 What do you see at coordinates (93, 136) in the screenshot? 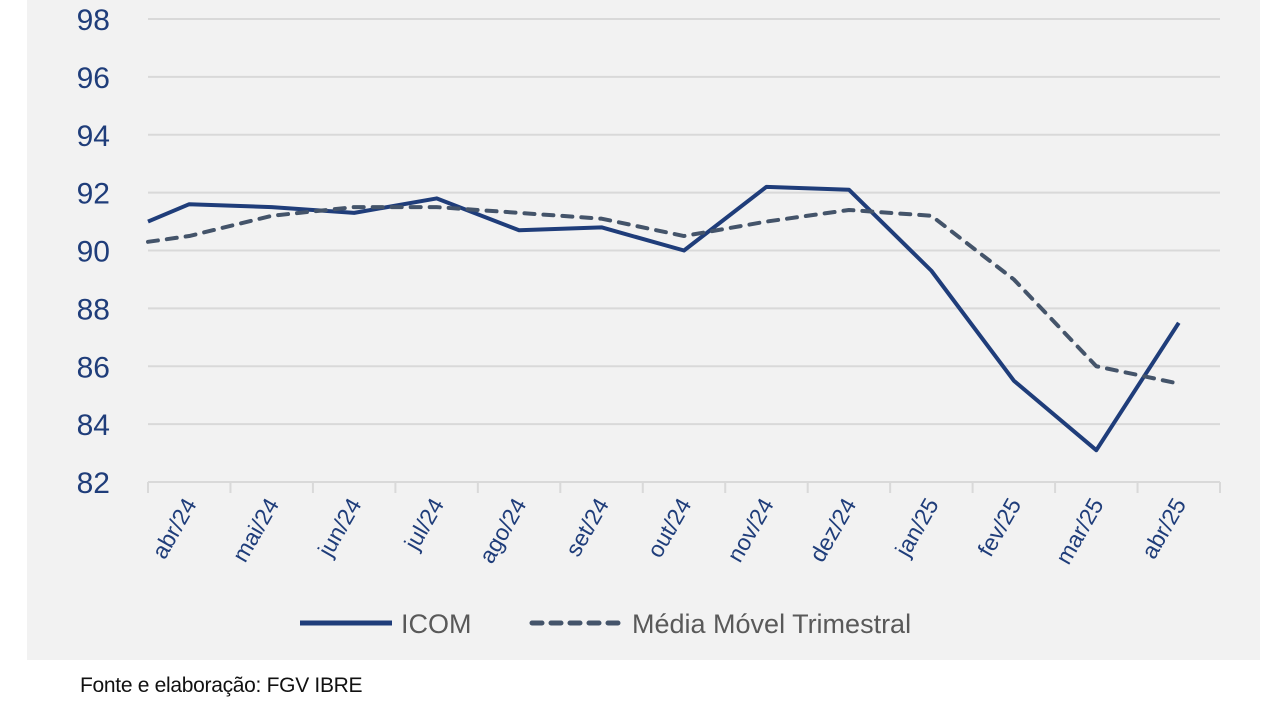
I see `y-tick-label: 94` at bounding box center [93, 136].